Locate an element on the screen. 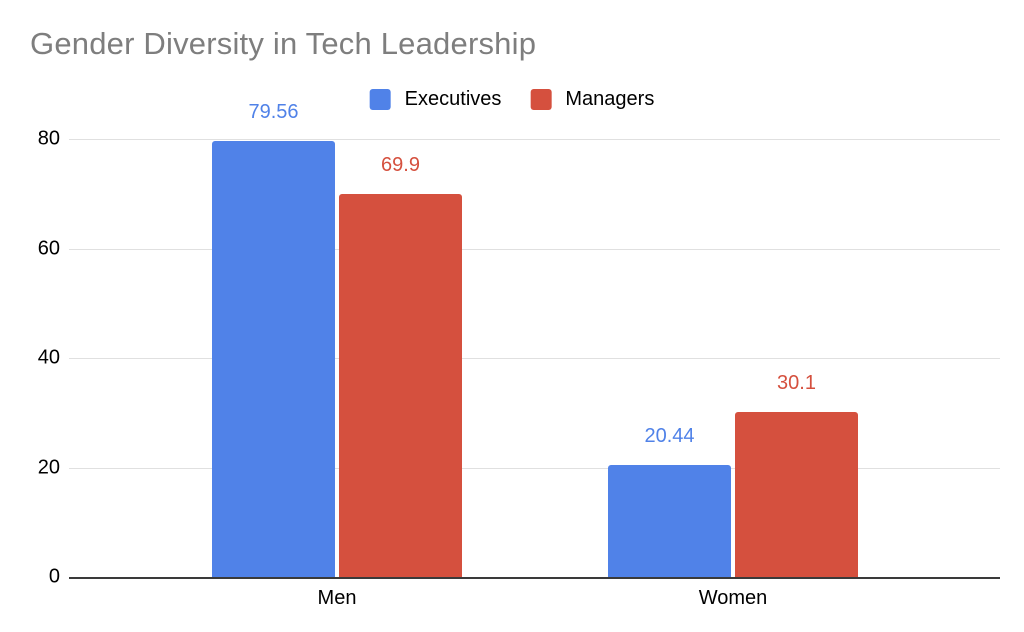  bar-women-managers: 30.1 is located at coordinates (796, 474).